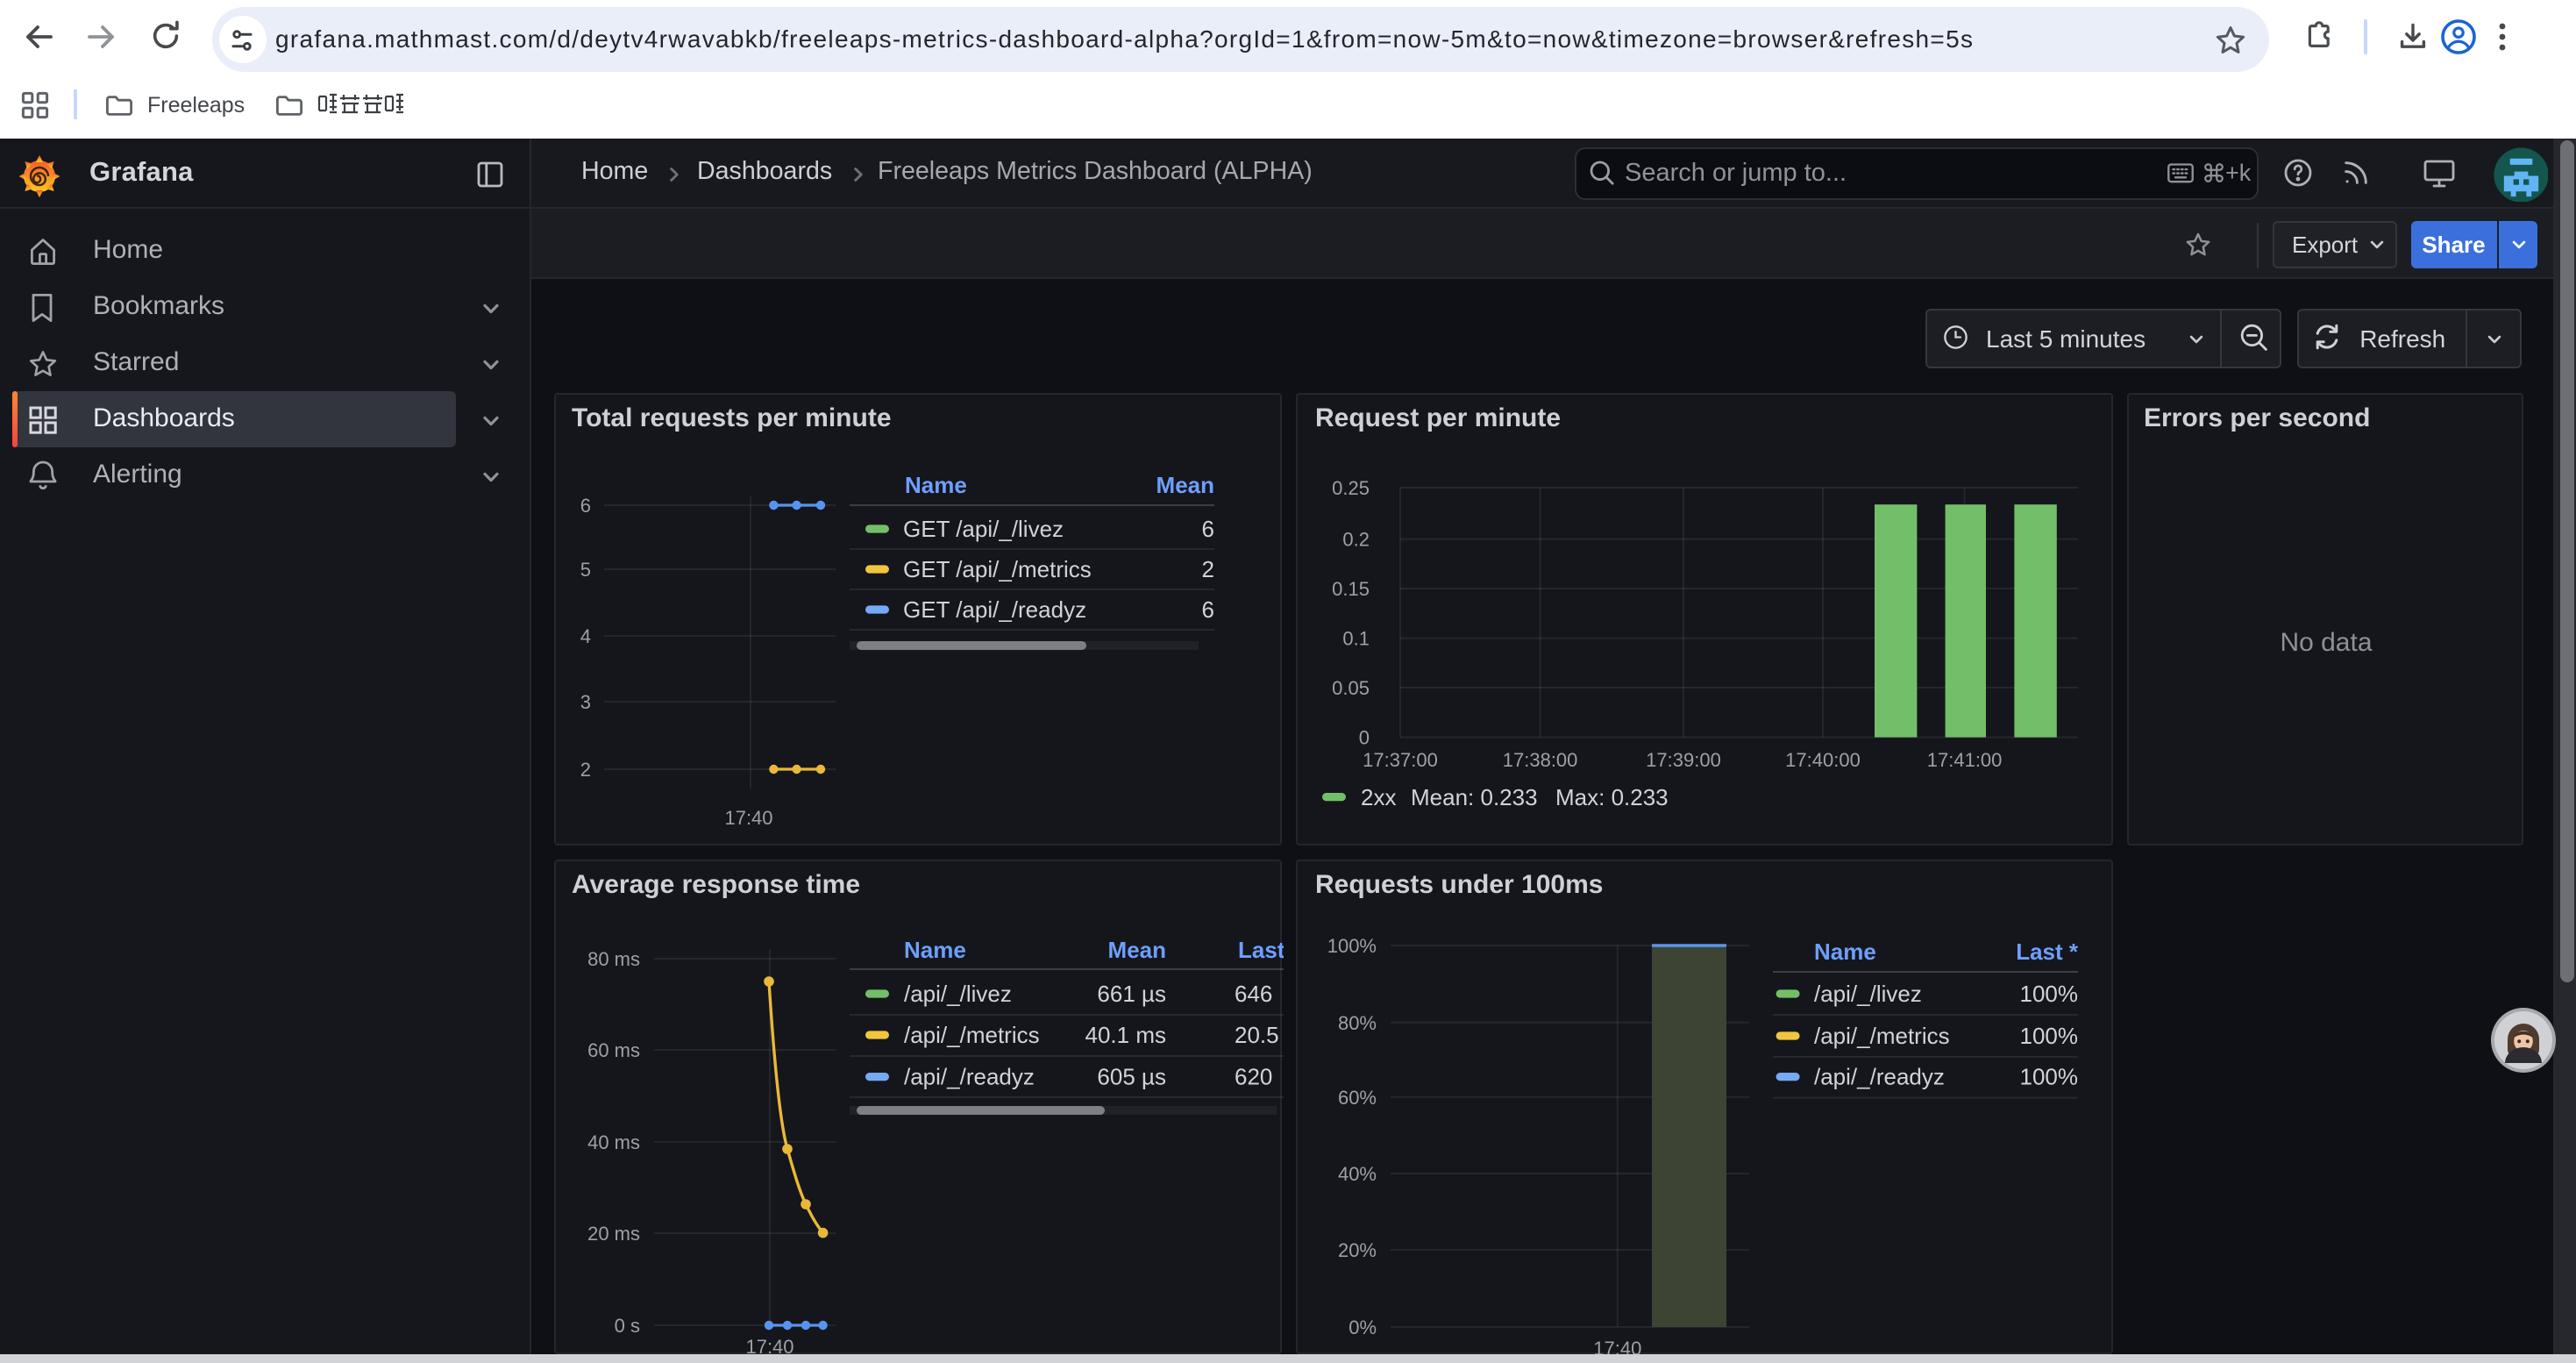 This screenshot has width=2576, height=1363. What do you see at coordinates (1357, 1022) in the screenshot?
I see `svg-text: 80%` at bounding box center [1357, 1022].